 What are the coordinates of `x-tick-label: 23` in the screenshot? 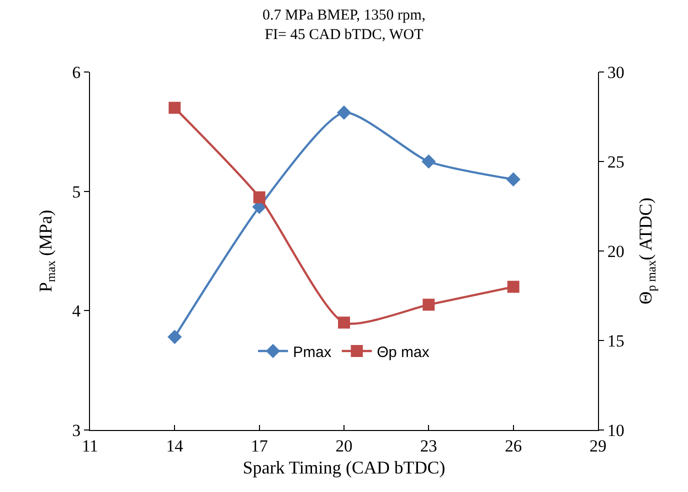 It's located at (429, 446).